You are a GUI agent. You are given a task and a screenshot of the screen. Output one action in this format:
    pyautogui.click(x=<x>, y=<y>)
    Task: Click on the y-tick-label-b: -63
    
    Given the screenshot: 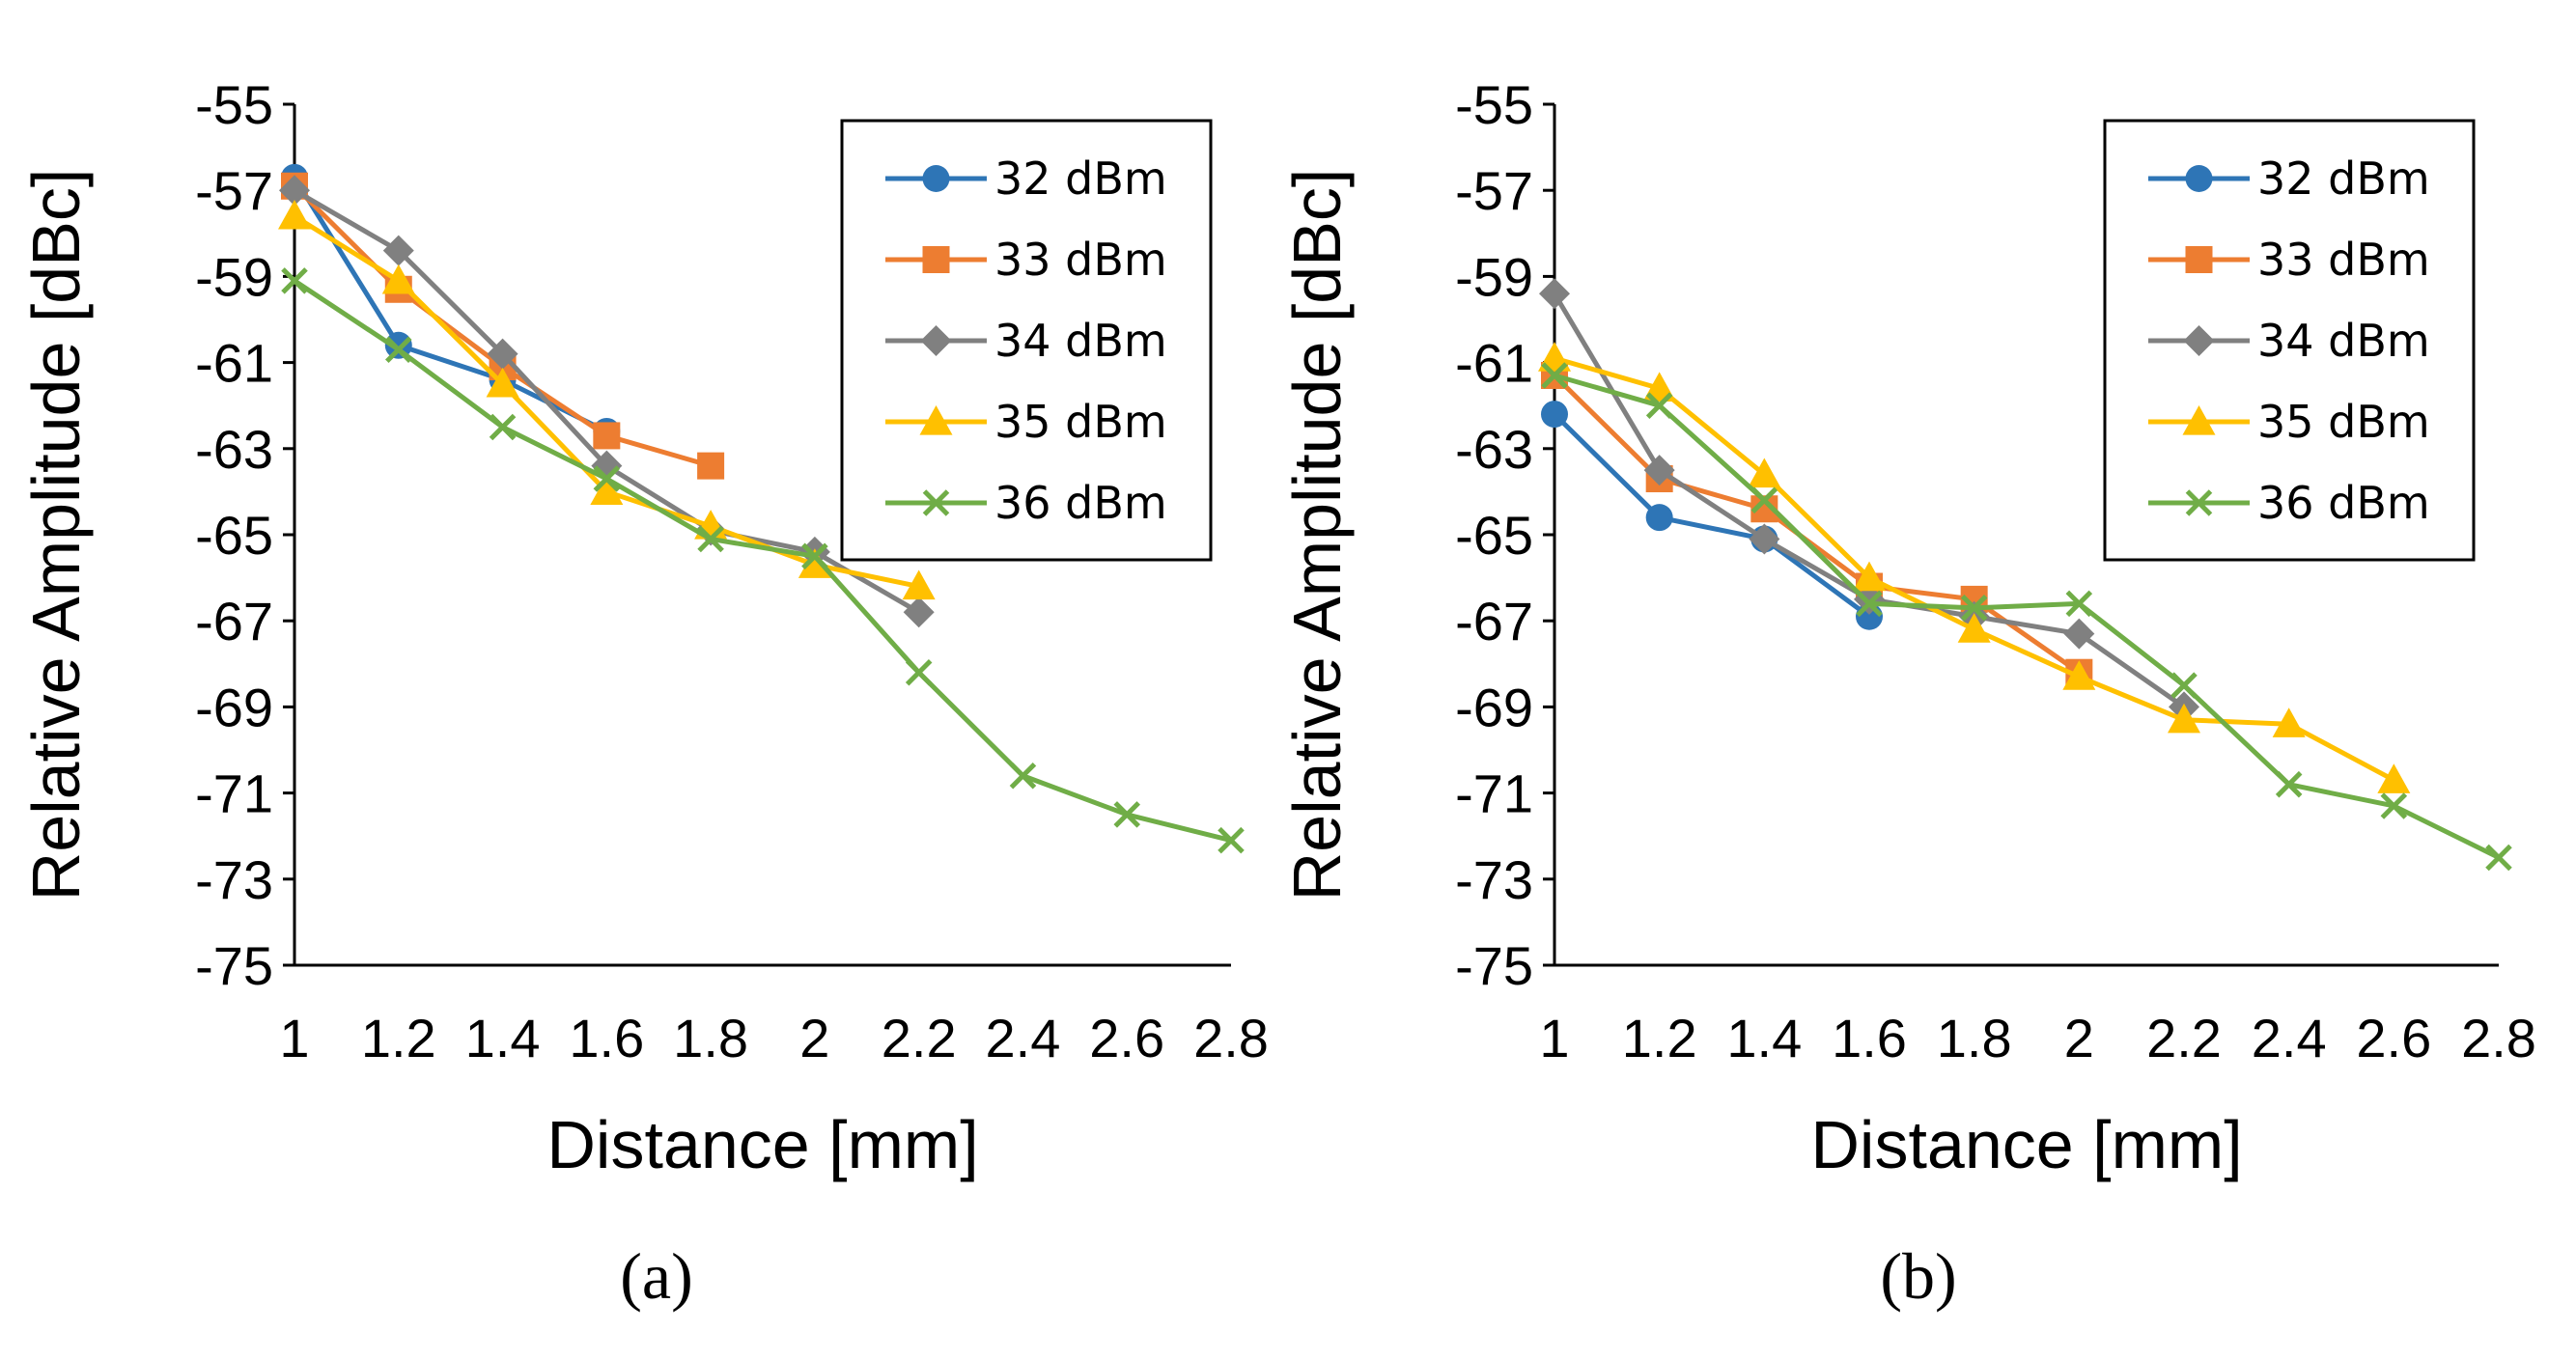 What is the action you would take?
    pyautogui.click(x=1494, y=450)
    